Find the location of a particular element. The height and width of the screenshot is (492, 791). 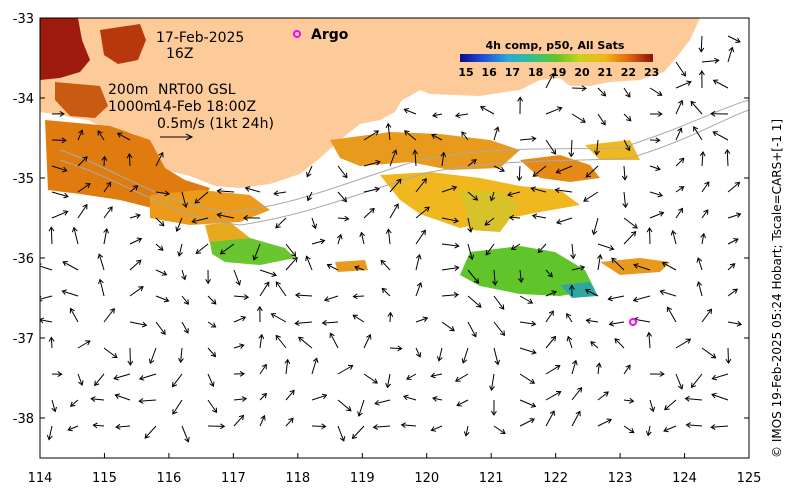

argo-float-marker is located at coordinates (632, 322).